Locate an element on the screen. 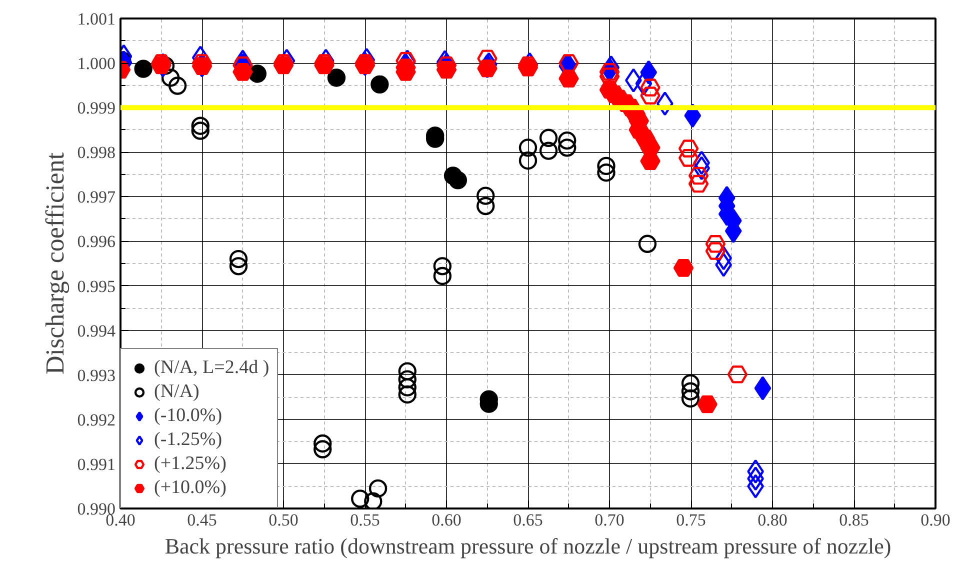  x-tick-label: 0.45 is located at coordinates (202, 520).